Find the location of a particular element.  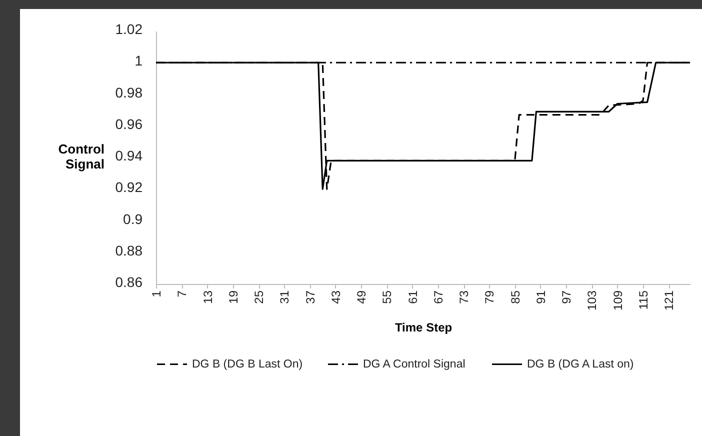

x-tick-label: 79 is located at coordinates (489, 297).